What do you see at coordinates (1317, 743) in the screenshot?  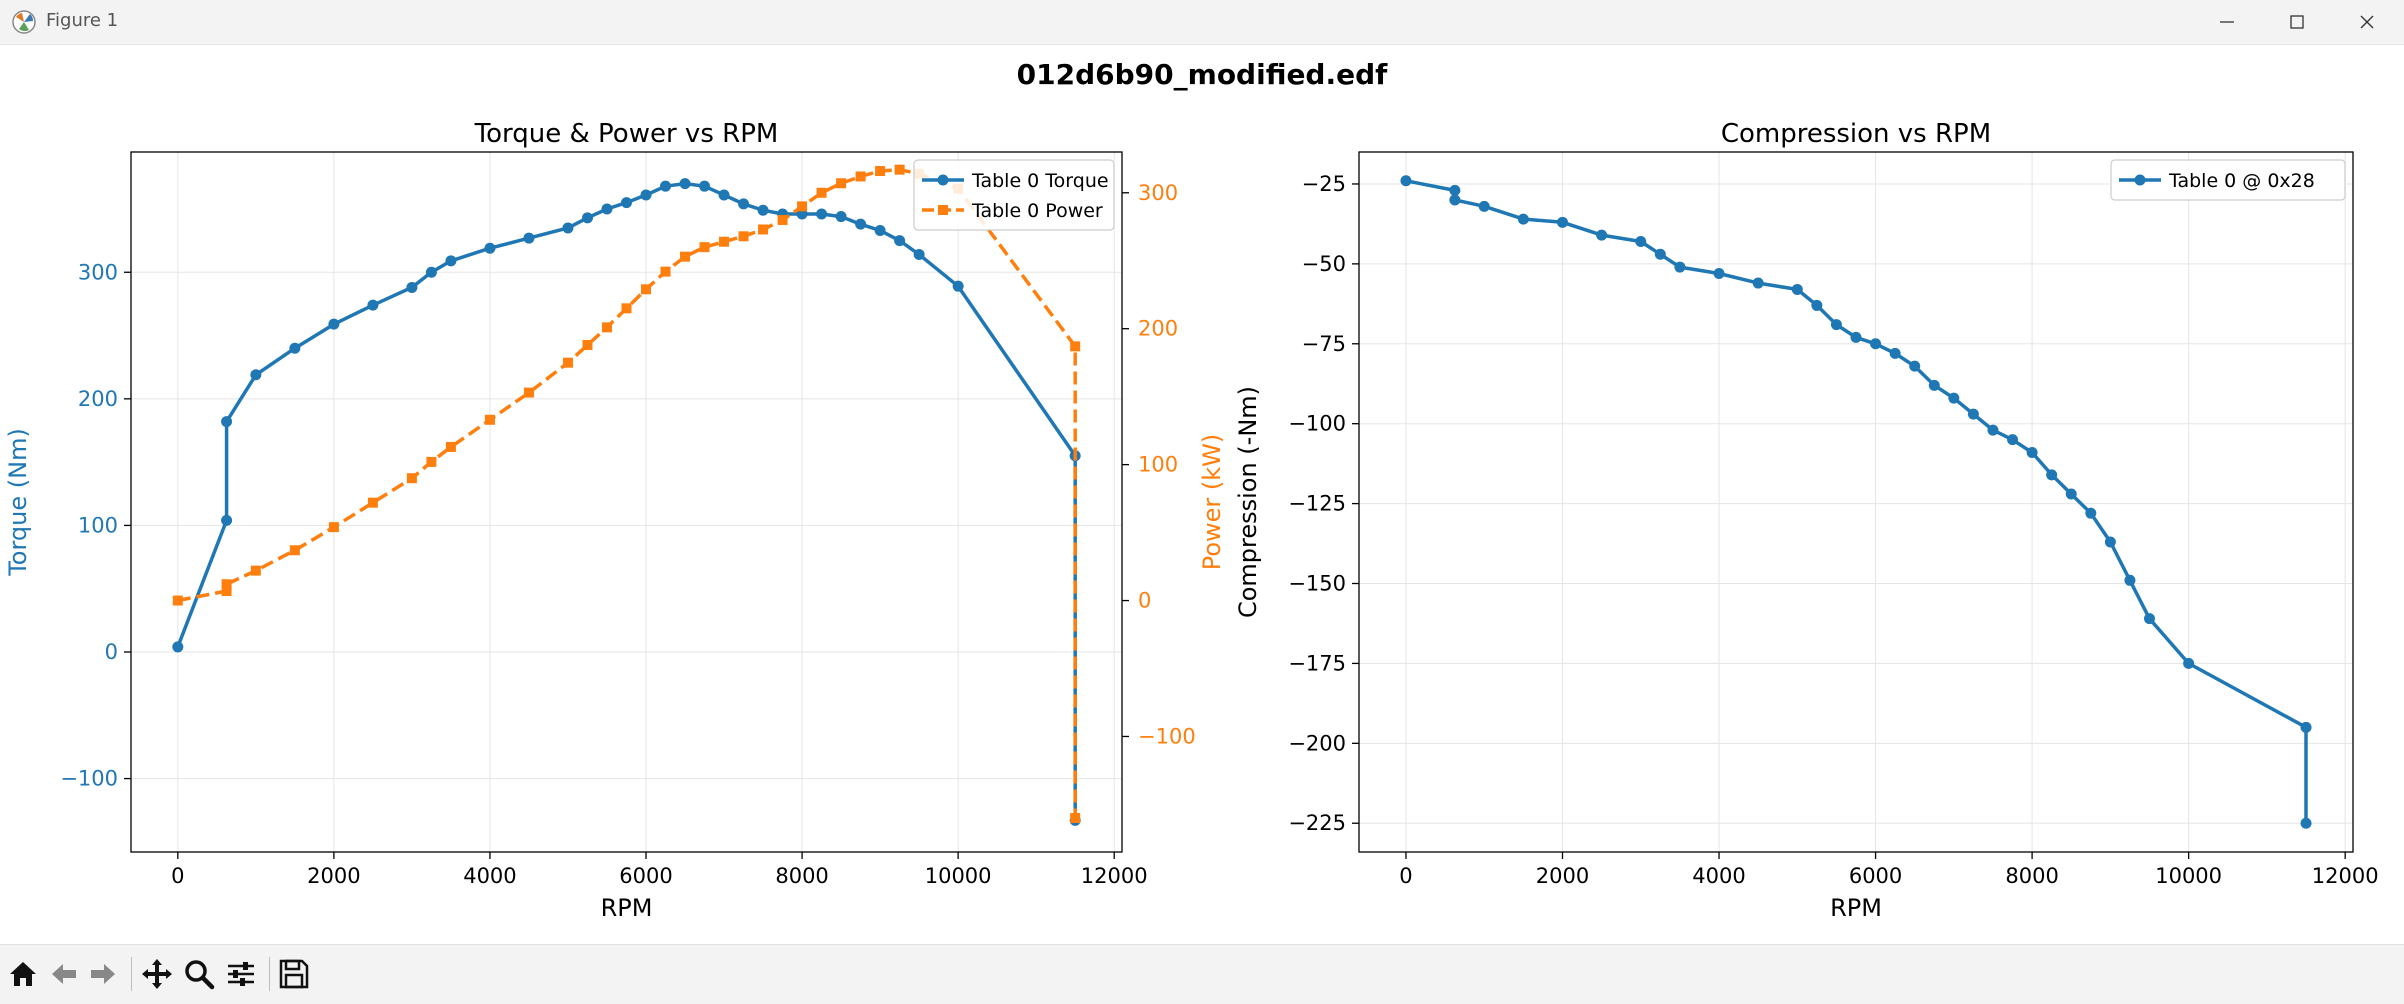 I see `chart2-y-tick-label: −200` at bounding box center [1317, 743].